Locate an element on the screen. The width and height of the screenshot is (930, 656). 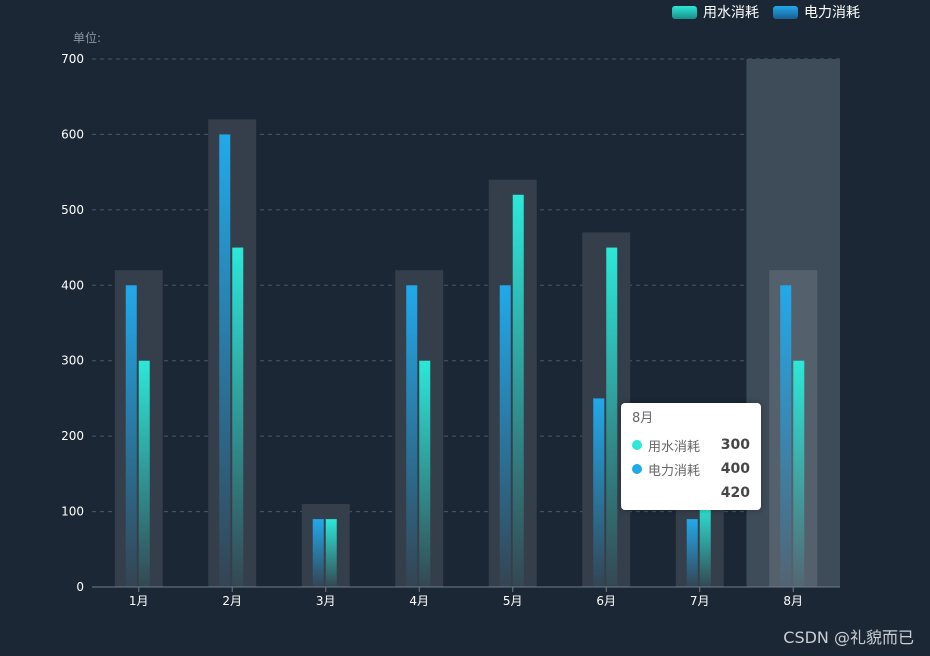
tooltip-row-water: 用水消耗 300 is located at coordinates (691, 445).